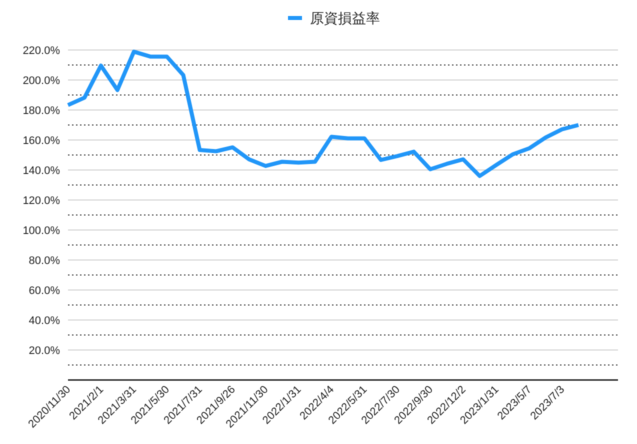 The height and width of the screenshot is (444, 637). I want to click on y-tick-label: 80.0%, so click(44, 261).